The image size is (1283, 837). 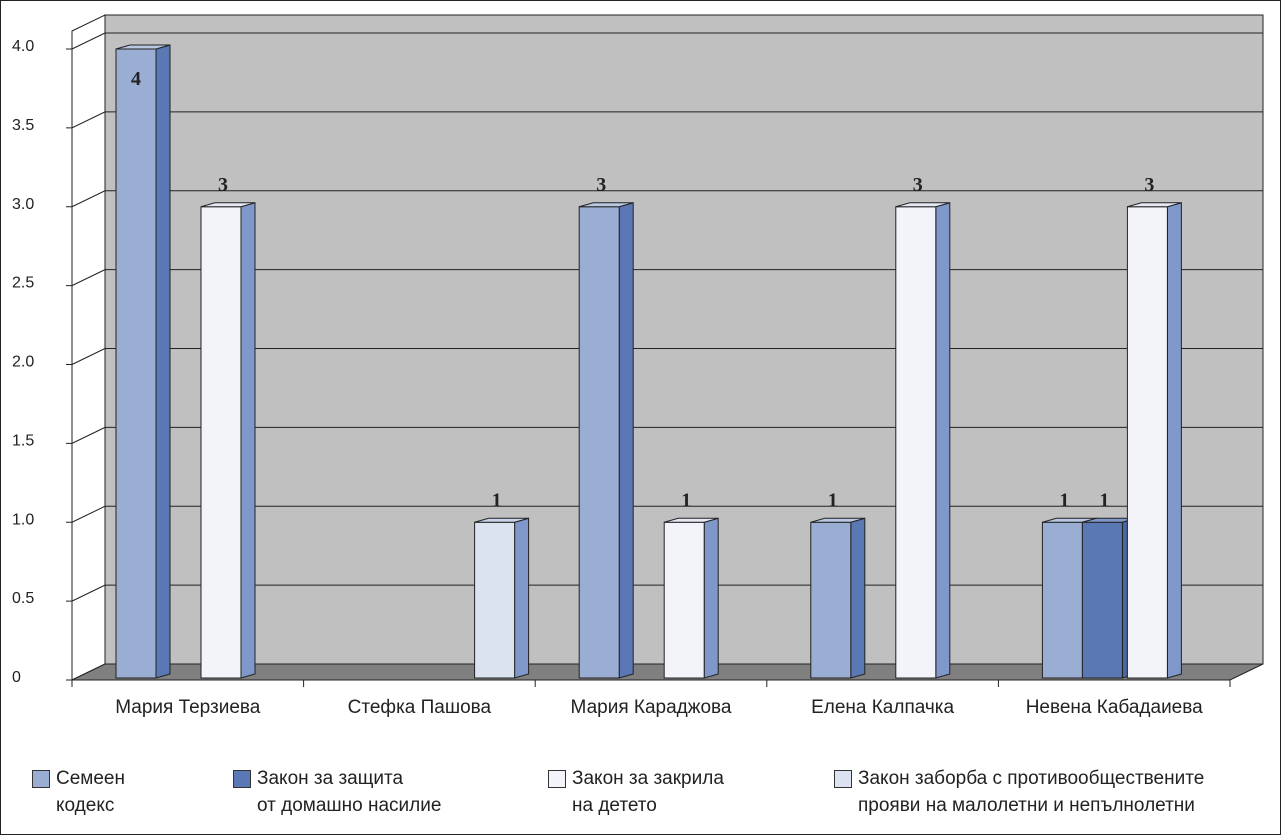 What do you see at coordinates (1026, 805) in the screenshot?
I see `legend-label-line2: прояви на малолетни и непълнолетни` at bounding box center [1026, 805].